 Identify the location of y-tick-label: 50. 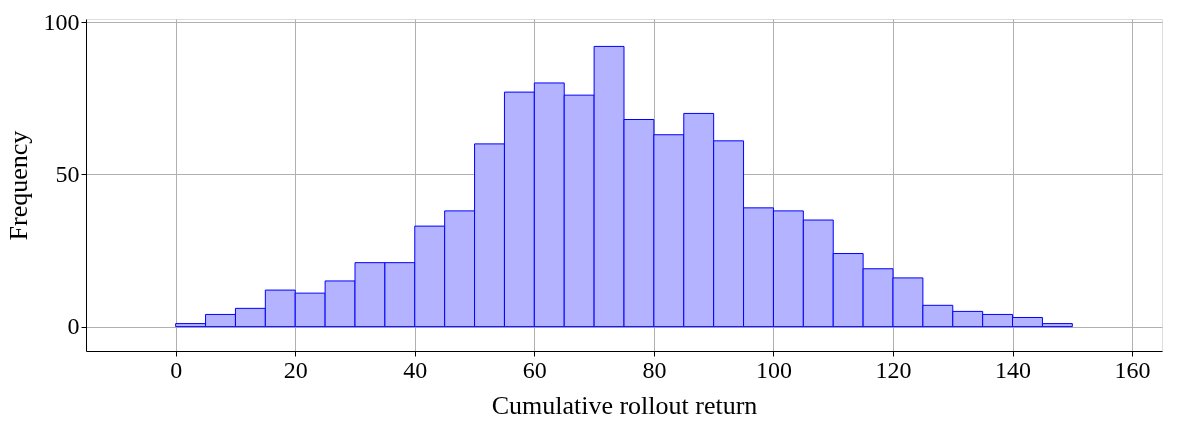
(67, 173).